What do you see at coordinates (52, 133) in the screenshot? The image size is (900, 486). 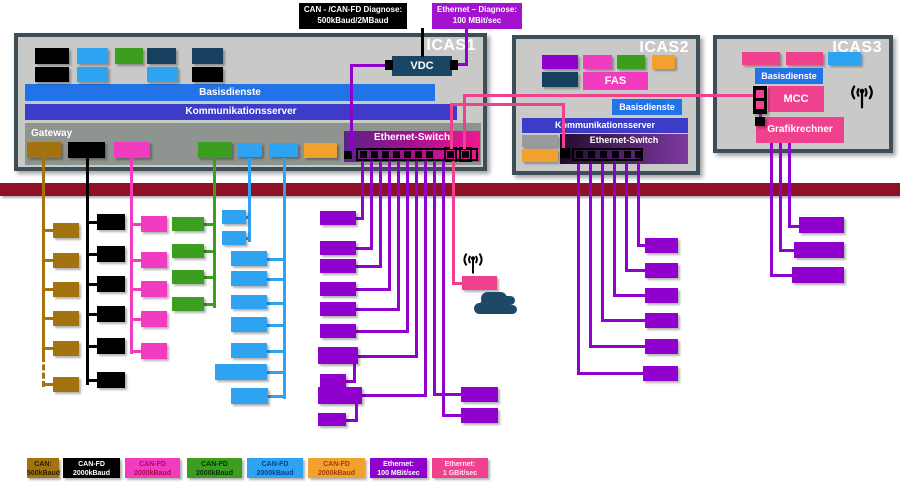 I see `gateway-label: Gateway` at bounding box center [52, 133].